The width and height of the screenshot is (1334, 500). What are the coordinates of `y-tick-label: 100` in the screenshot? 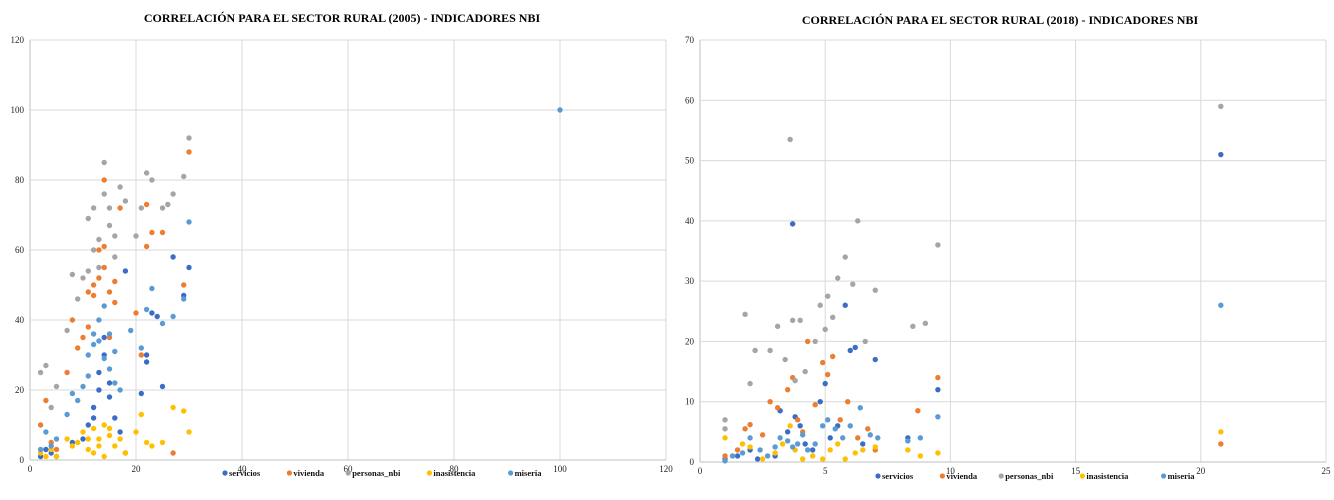 It's located at (18, 110).